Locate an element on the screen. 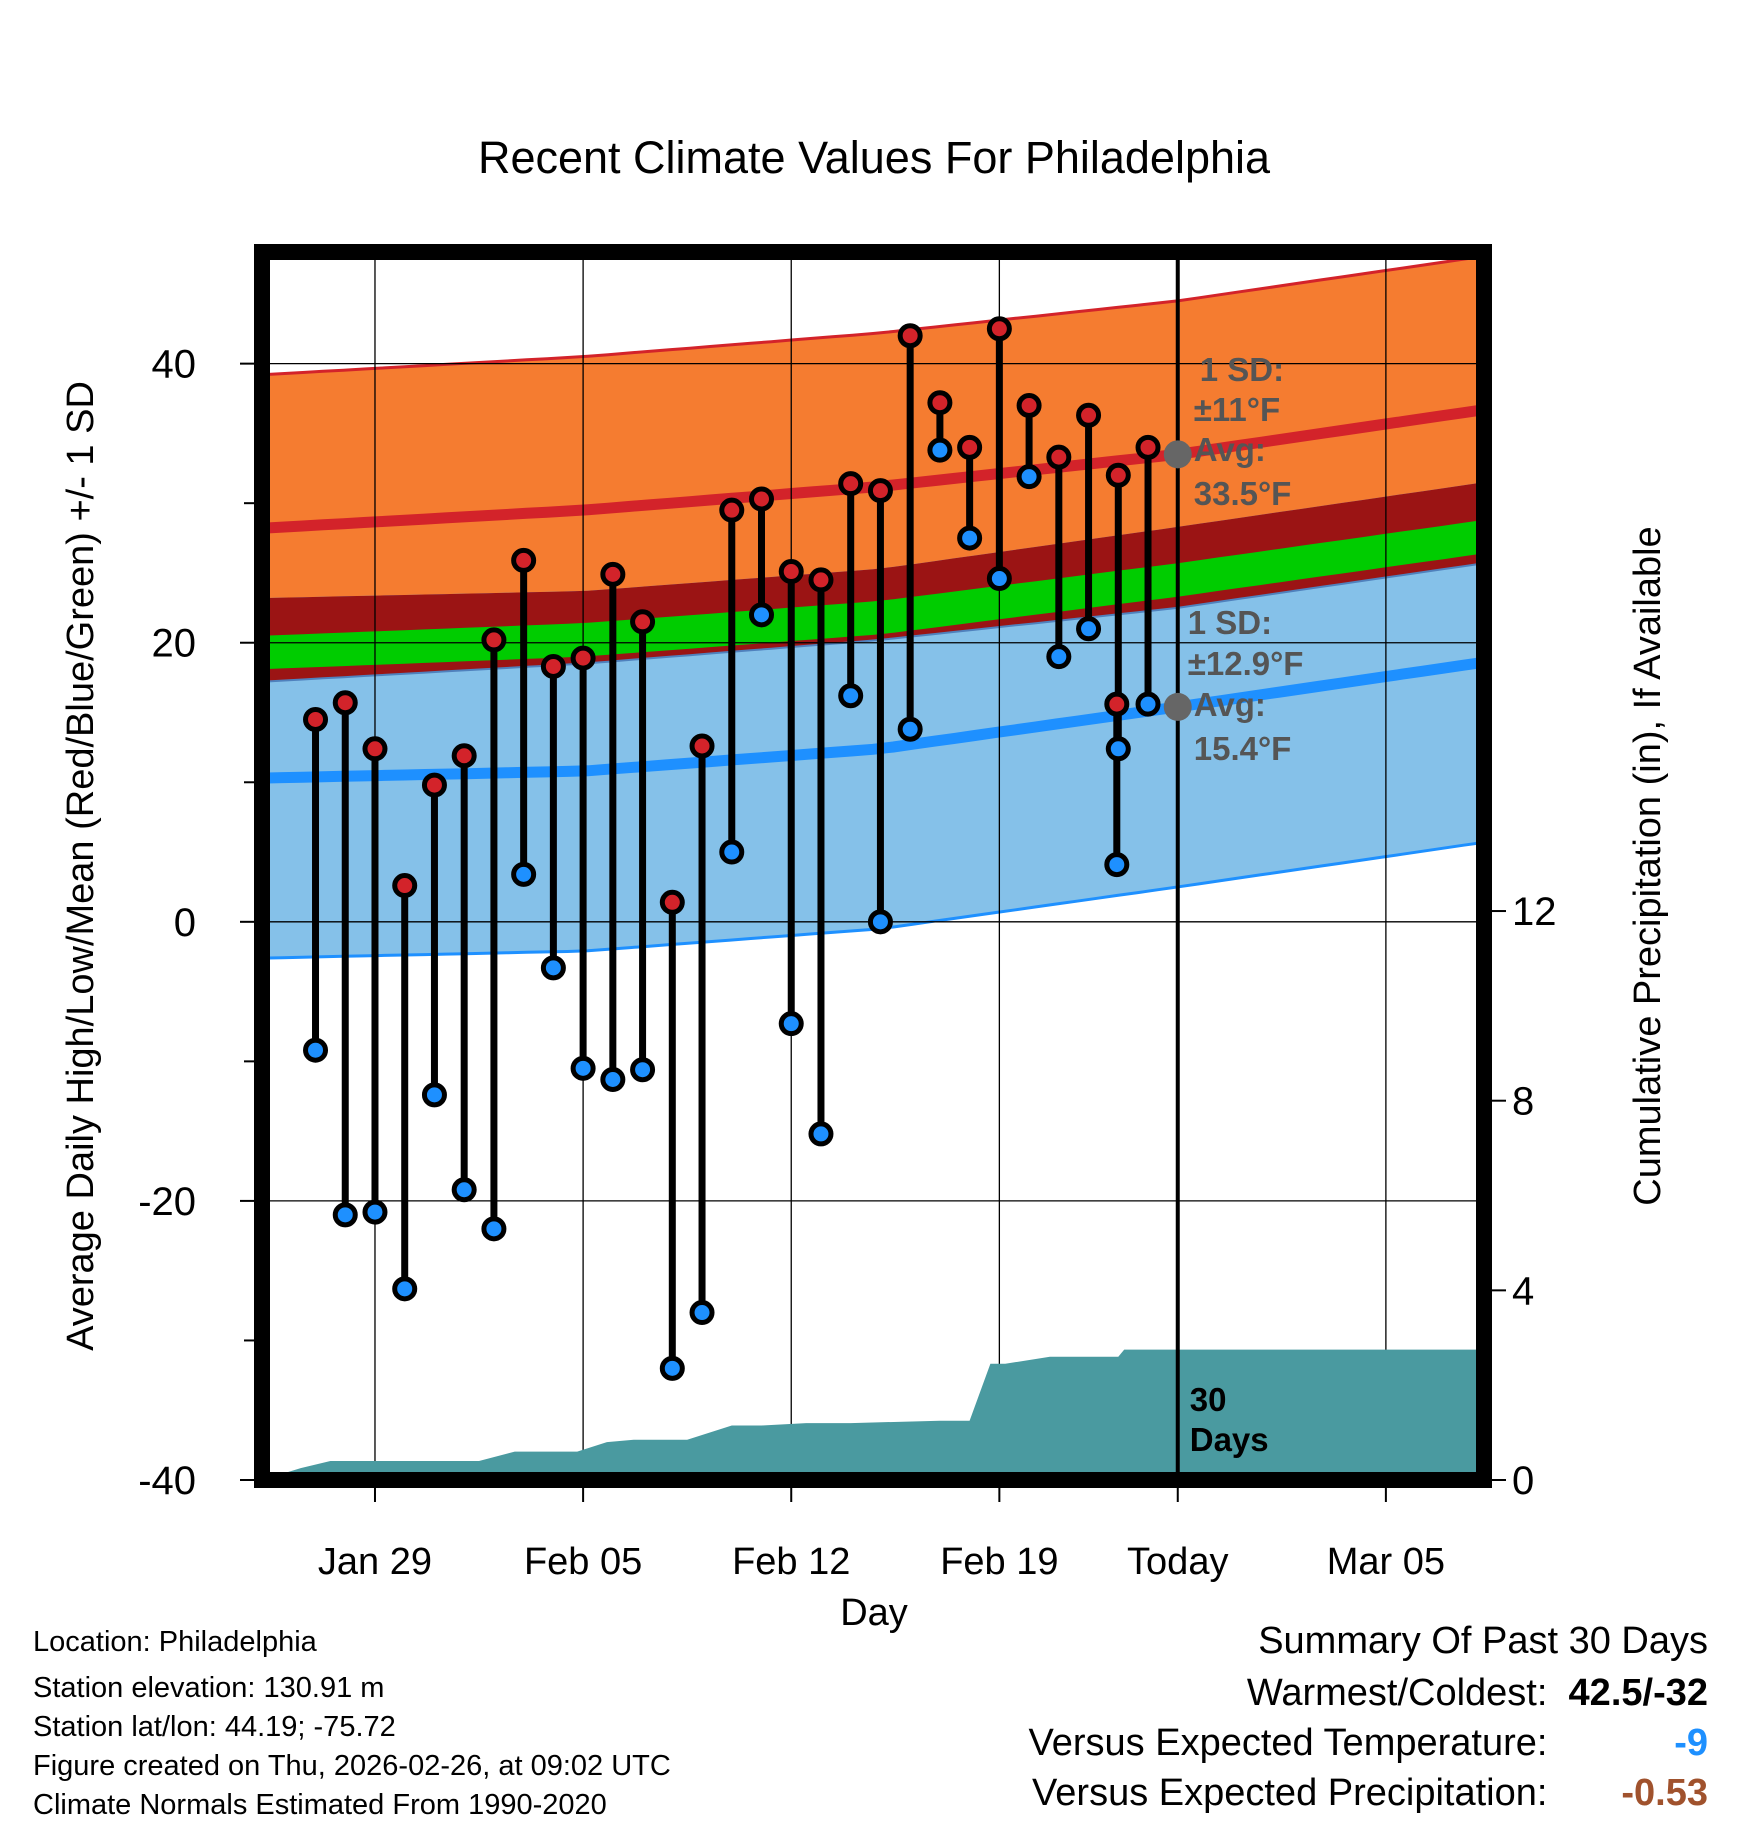 This screenshot has height=1828, width=1748. high-avg-value: 33.5°F is located at coordinates (1243, 493).